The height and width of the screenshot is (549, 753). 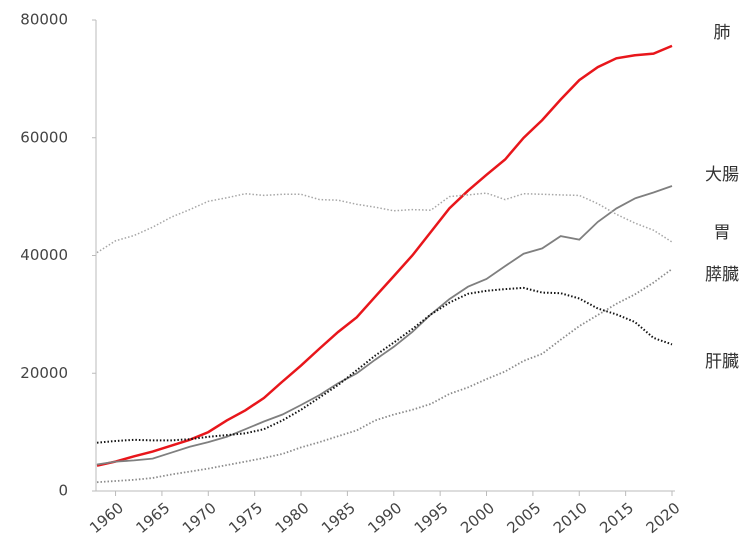 I want to click on legend-label: 膵臓, so click(x=722, y=275).